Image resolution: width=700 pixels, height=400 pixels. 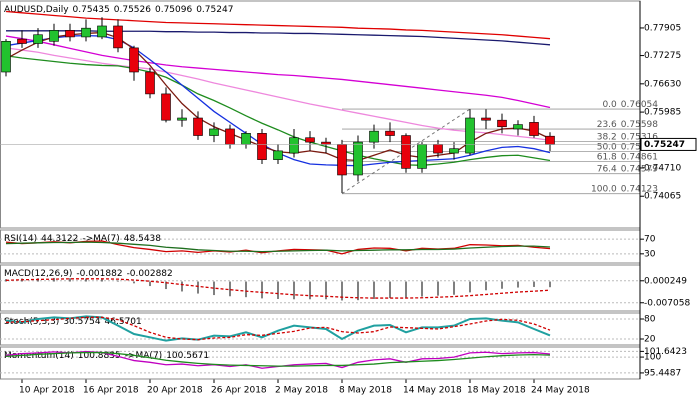 I want to click on panel-header: AUDUSD,Daily 0.75435 0.75526 0.75096 0.75247, so click(x=118, y=10).